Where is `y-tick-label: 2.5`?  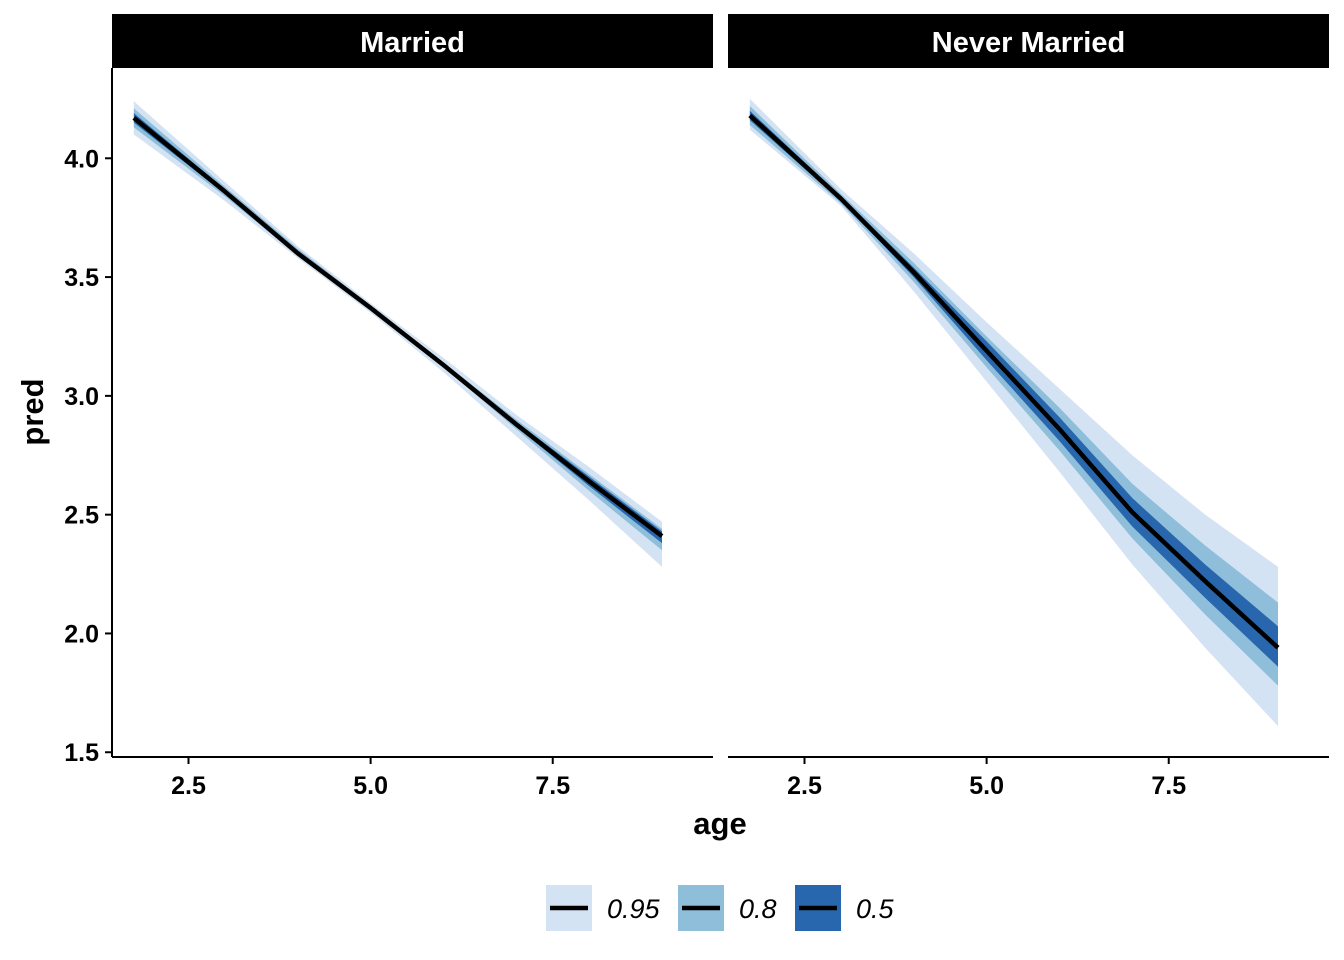
y-tick-label: 2.5 is located at coordinates (81, 516).